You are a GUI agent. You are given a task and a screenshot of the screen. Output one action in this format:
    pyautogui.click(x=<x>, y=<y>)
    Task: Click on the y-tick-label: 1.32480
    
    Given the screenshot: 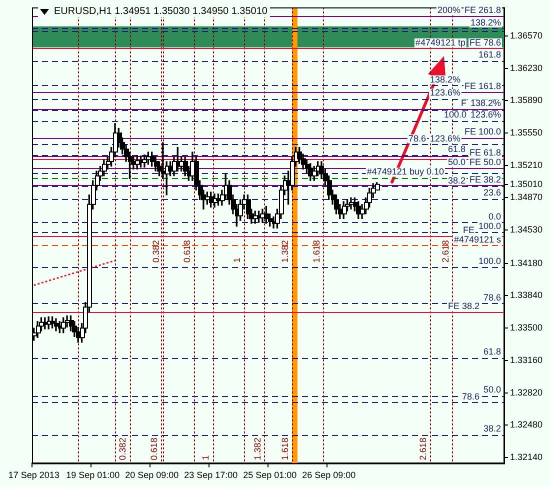 What is the action you would take?
    pyautogui.click(x=526, y=425)
    